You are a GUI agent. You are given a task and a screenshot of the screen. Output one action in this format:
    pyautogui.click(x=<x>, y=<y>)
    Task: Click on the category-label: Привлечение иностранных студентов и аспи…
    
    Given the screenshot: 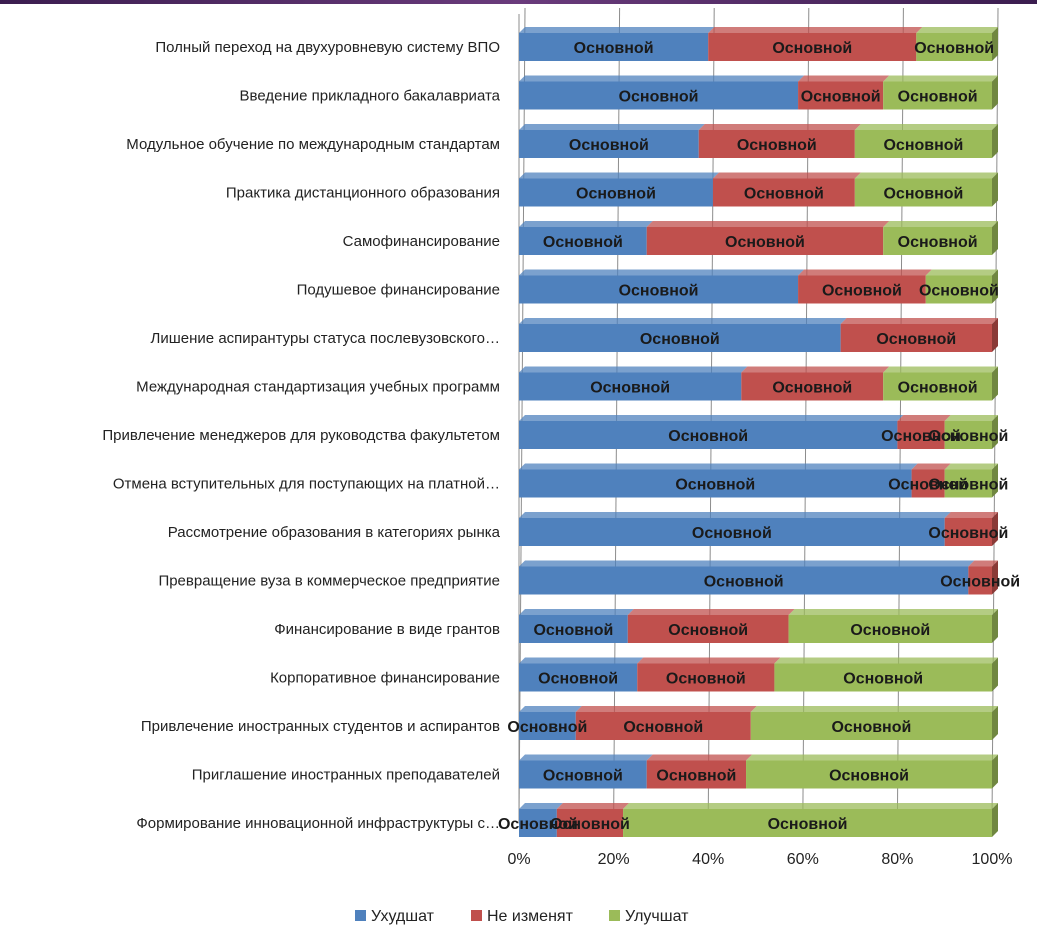 What is the action you would take?
    pyautogui.click(x=320, y=726)
    